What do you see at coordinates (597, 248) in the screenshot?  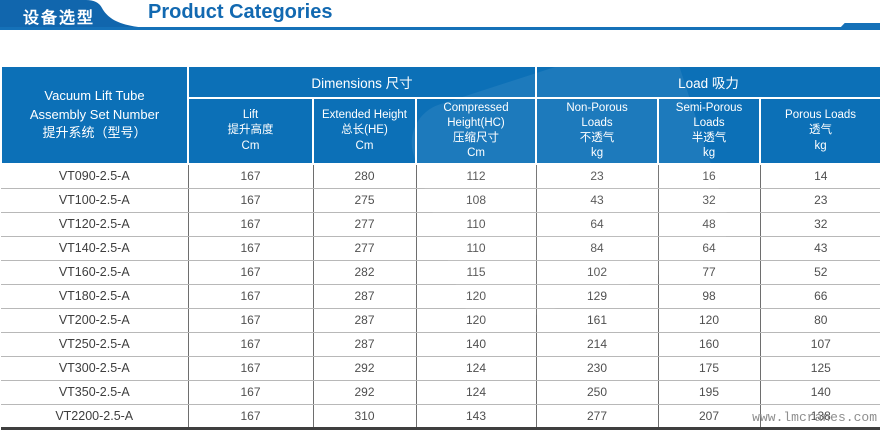 I see `value-cell: 84` at bounding box center [597, 248].